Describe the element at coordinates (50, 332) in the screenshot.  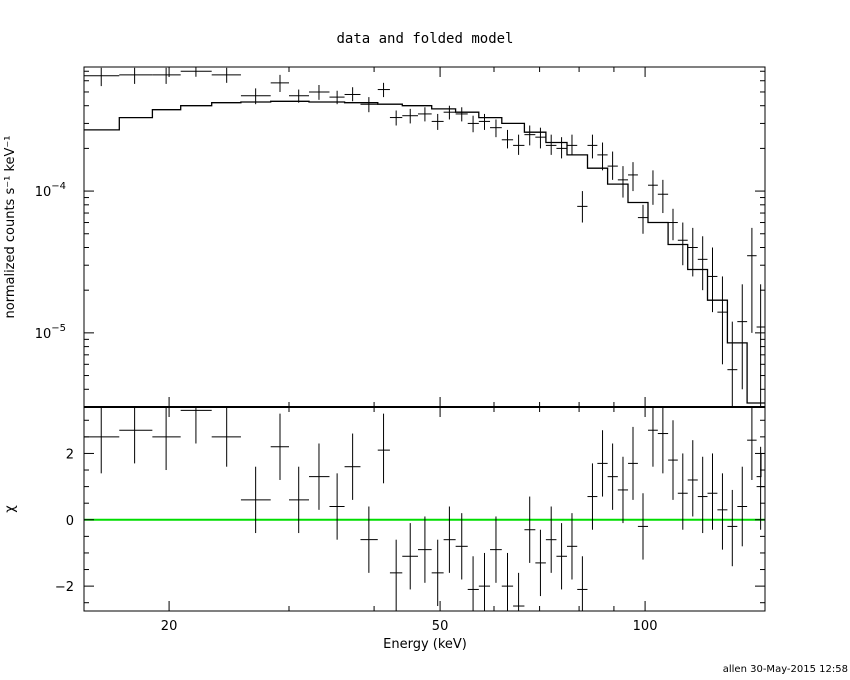
I see `y-tick-label: 10⁻⁵` at that location.